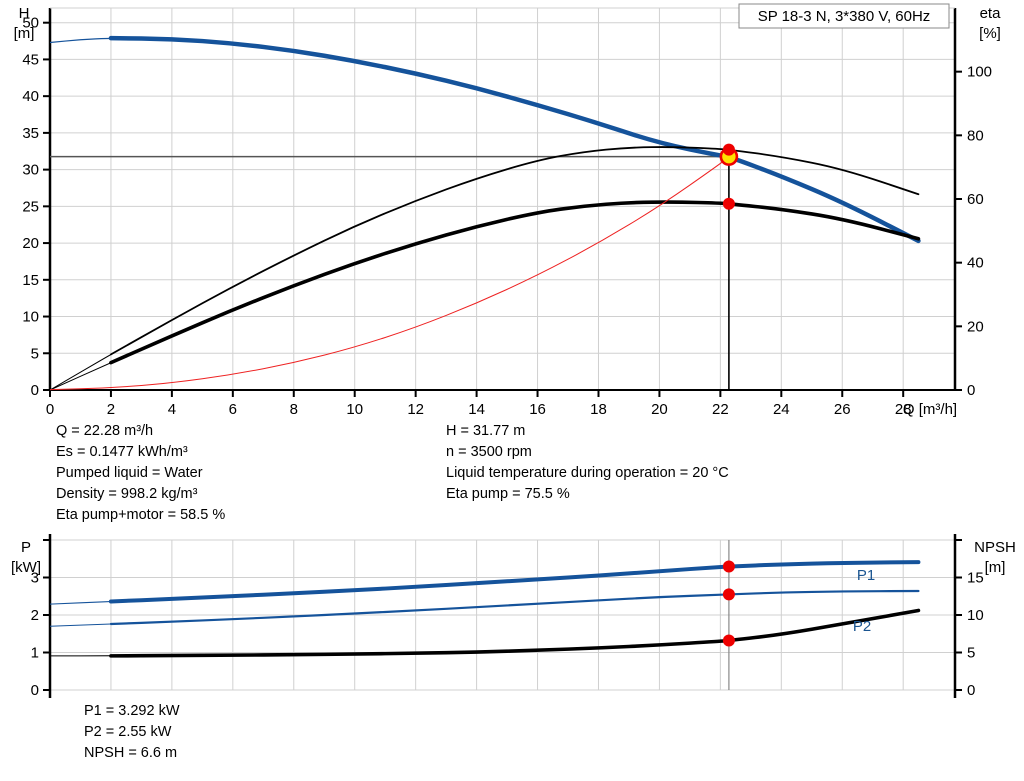 The image size is (1024, 781). I want to click on main-left-tick-label: 30, so click(30, 170).